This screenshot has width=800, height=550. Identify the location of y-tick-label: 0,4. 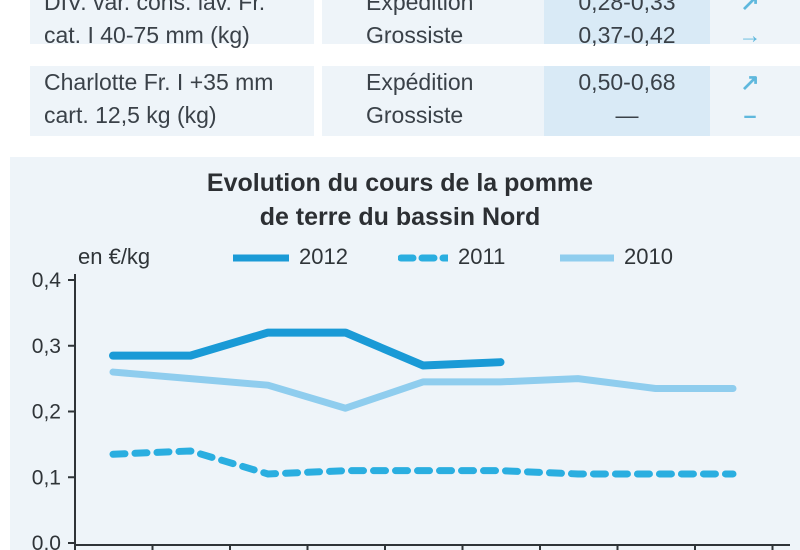
(47, 280).